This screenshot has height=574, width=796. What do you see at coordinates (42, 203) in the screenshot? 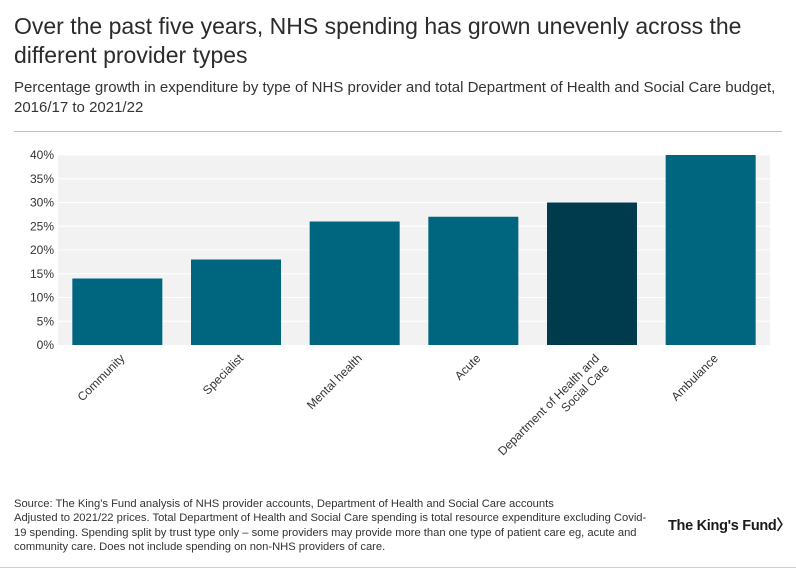
I see `y-tick-label: 30%` at bounding box center [42, 203].